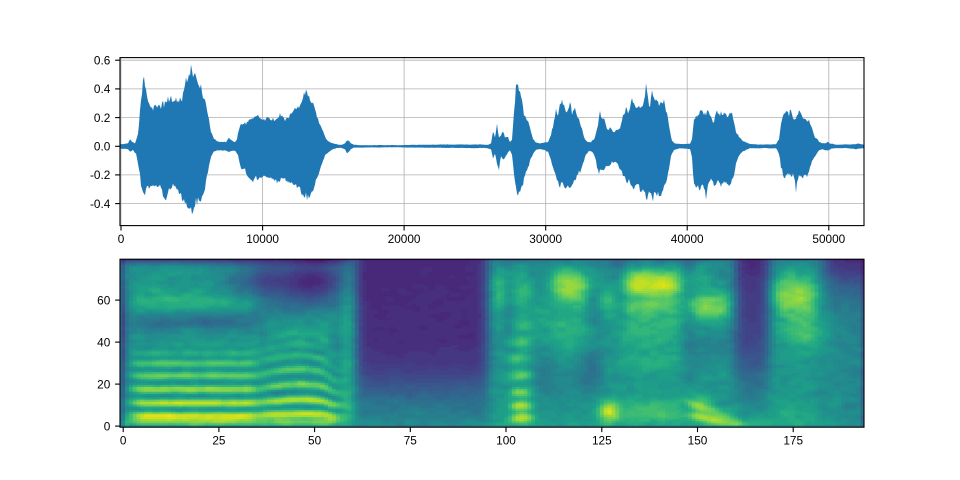 The height and width of the screenshot is (480, 960). Describe the element at coordinates (506, 441) in the screenshot. I see `svg-text: 100` at that location.